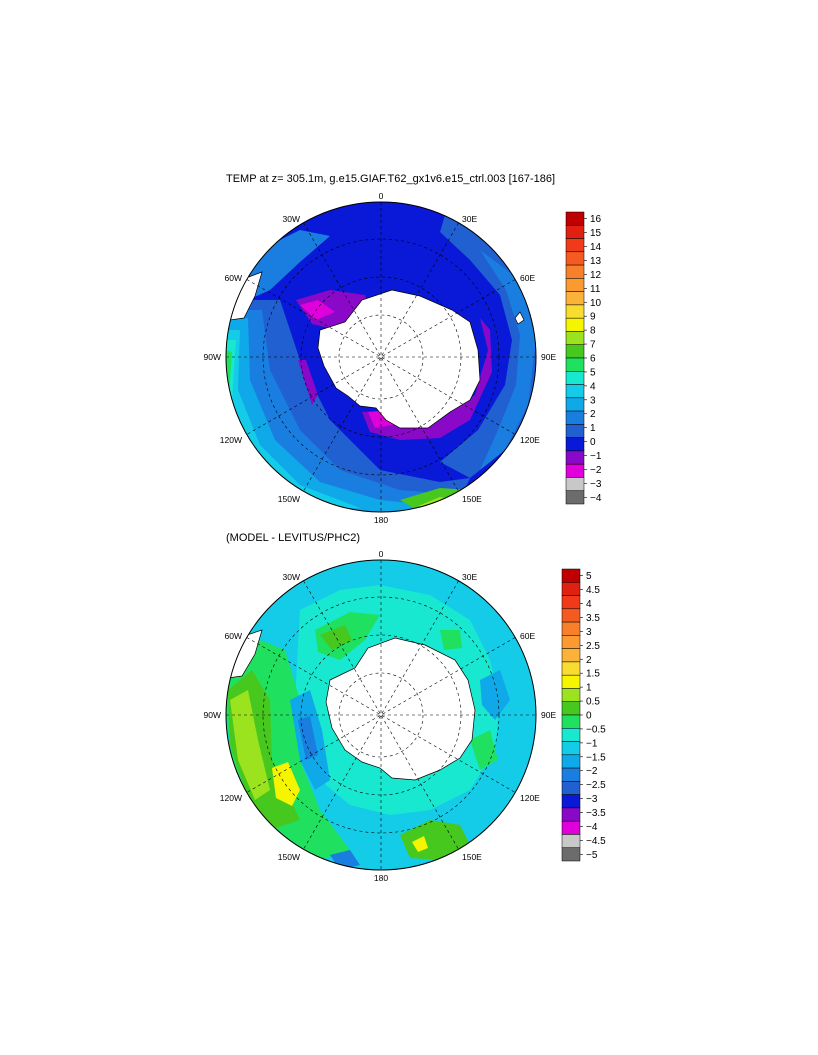  I want to click on bottom-colorbar-label: 3, so click(589, 632).